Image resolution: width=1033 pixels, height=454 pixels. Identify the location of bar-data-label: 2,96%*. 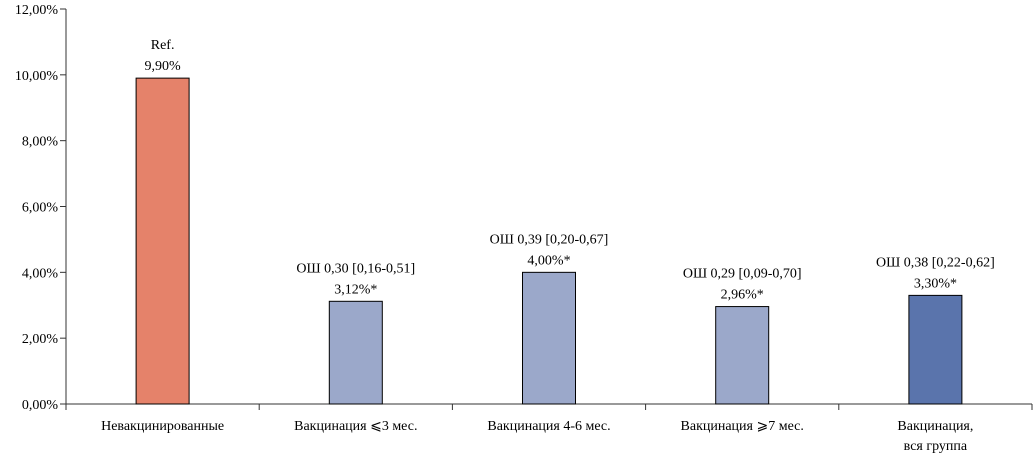
(742, 295).